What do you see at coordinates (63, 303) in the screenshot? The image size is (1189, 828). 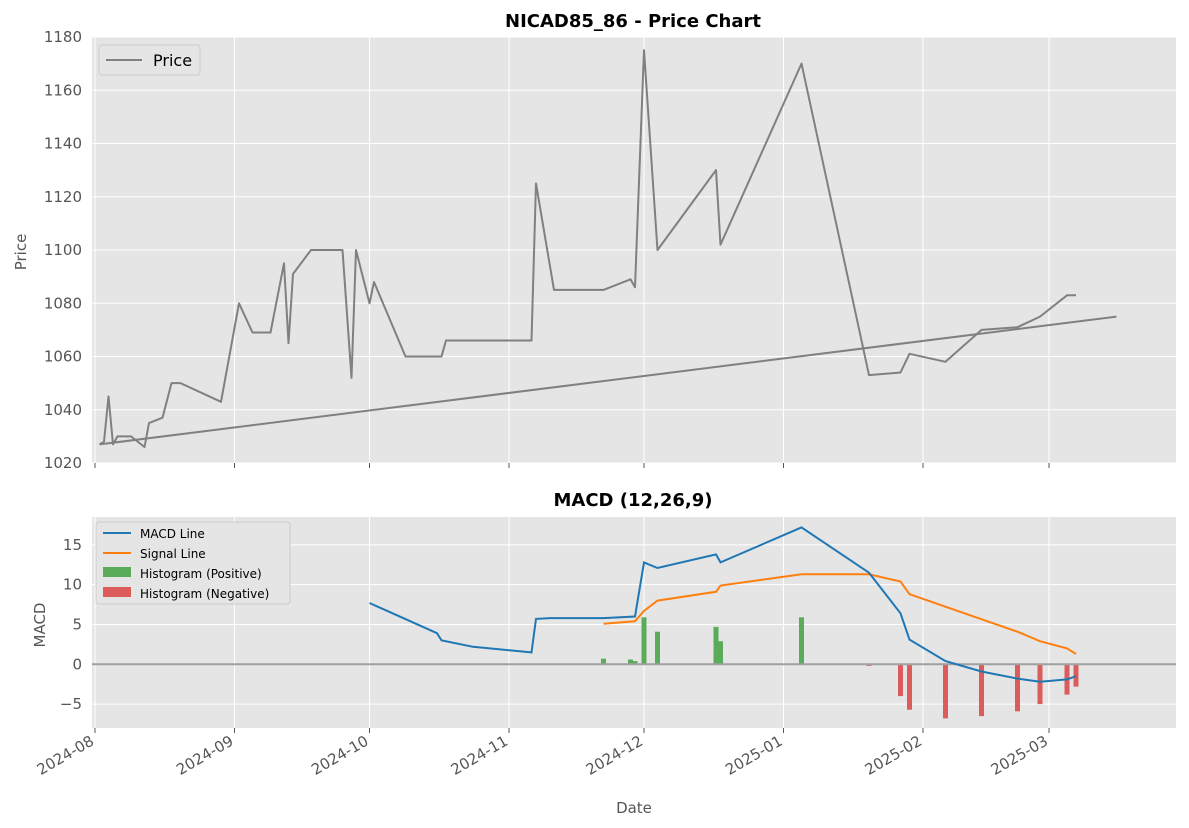 I see `price-y-tick-label: 1080` at bounding box center [63, 303].